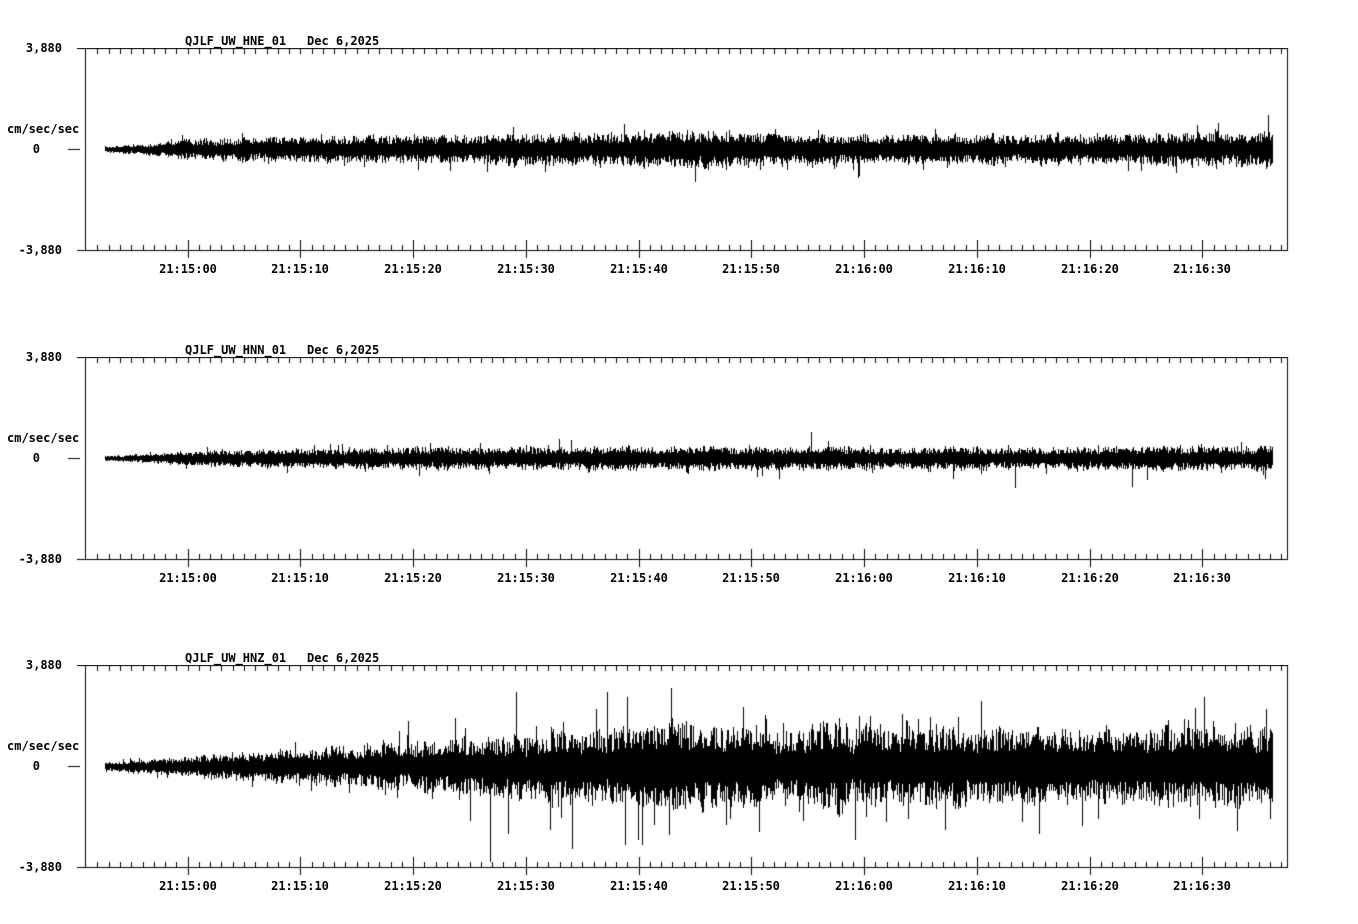  What do you see at coordinates (236, 41) in the screenshot?
I see `trace-title: QJLF_UW_HNE_01` at bounding box center [236, 41].